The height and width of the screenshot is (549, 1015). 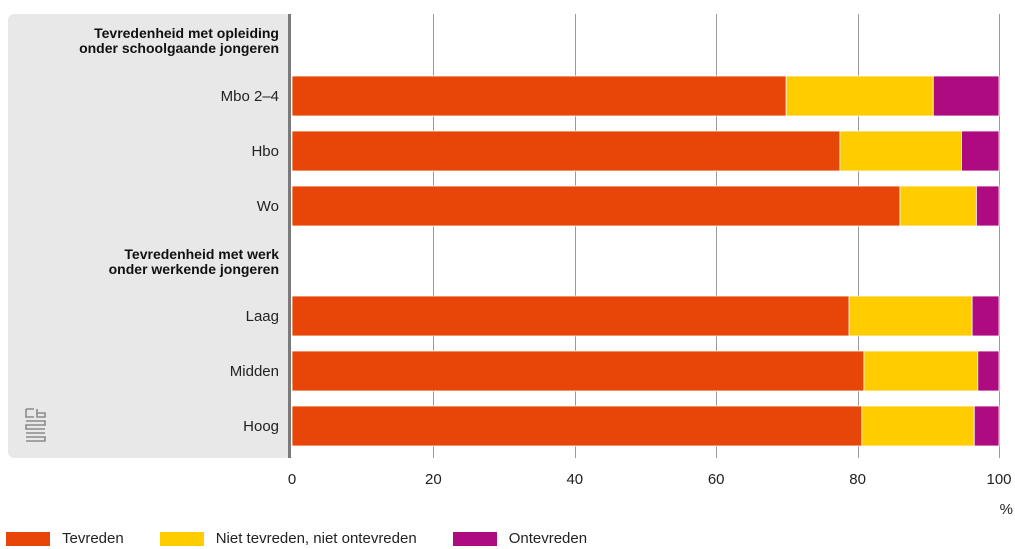 I want to click on x-tick-label: 100, so click(x=998, y=479).